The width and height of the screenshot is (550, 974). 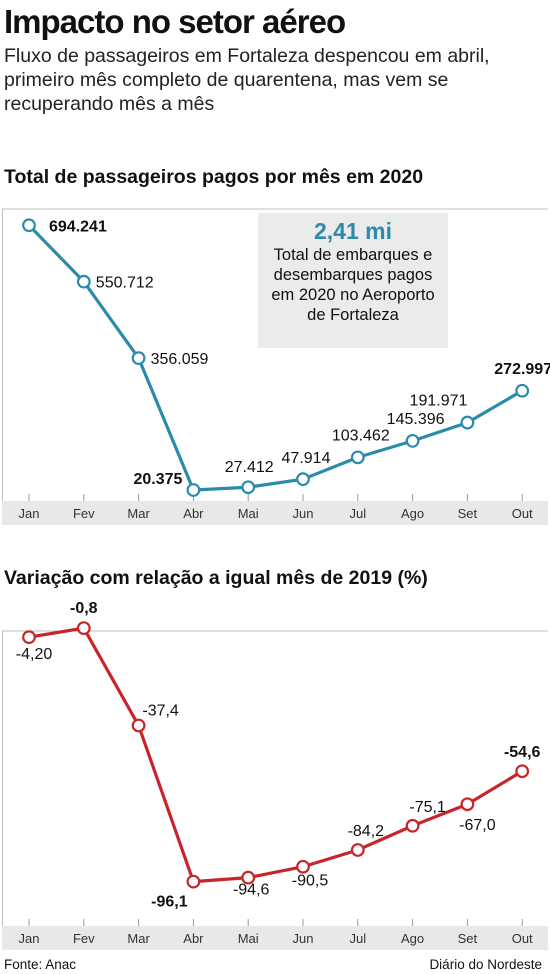 I want to click on data-label: 27.412, so click(x=249, y=467).